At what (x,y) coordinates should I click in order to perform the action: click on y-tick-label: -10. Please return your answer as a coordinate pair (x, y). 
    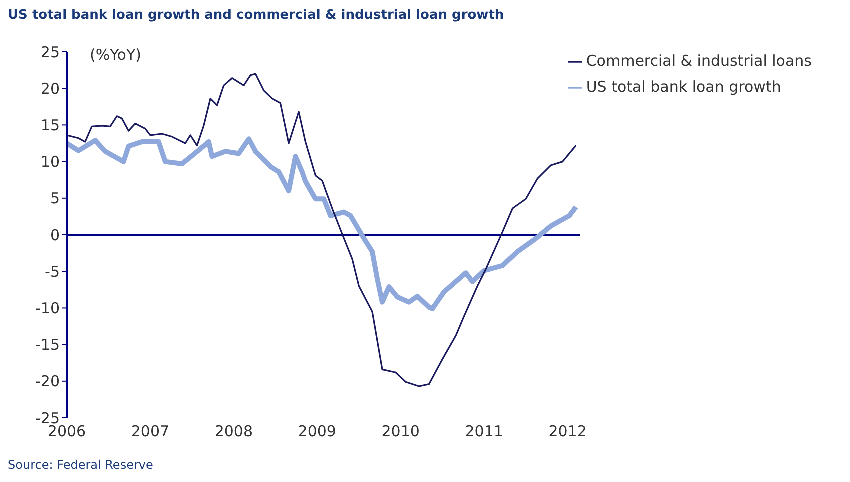
    Looking at the image, I should click on (48, 309).